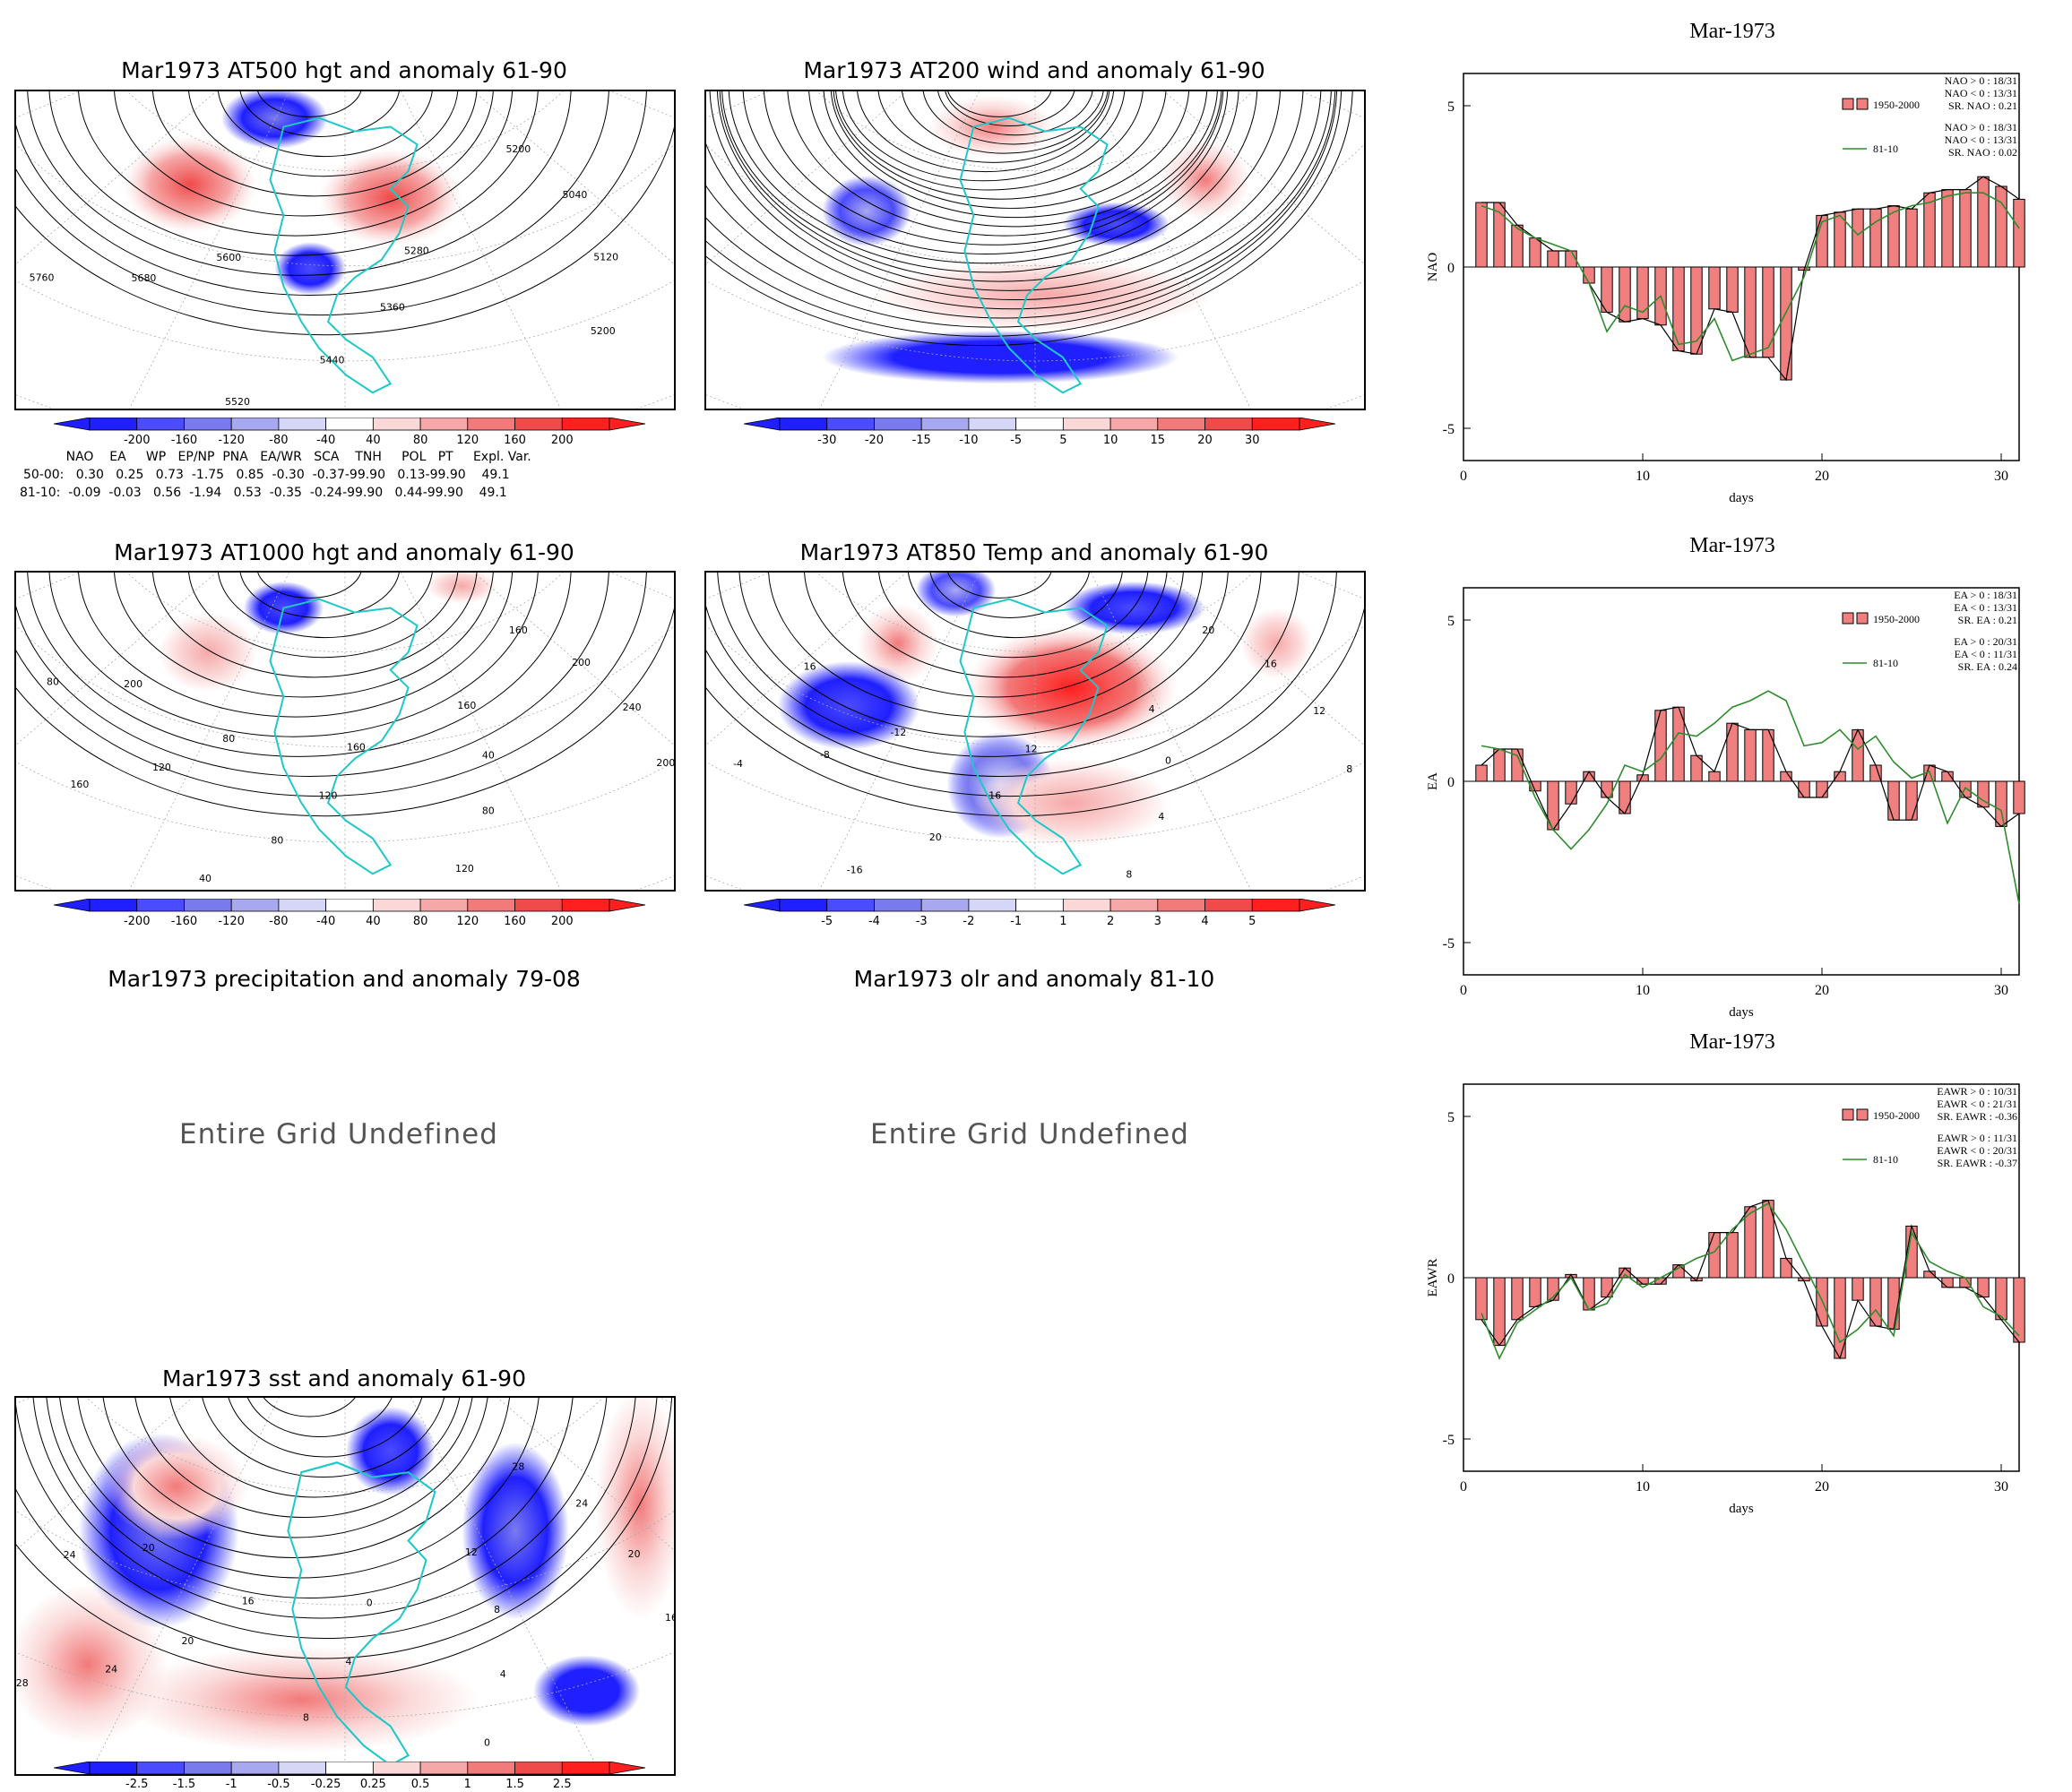 The image size is (2072, 1792). Describe the element at coordinates (855, 870) in the screenshot. I see `contour-label: -16` at that location.